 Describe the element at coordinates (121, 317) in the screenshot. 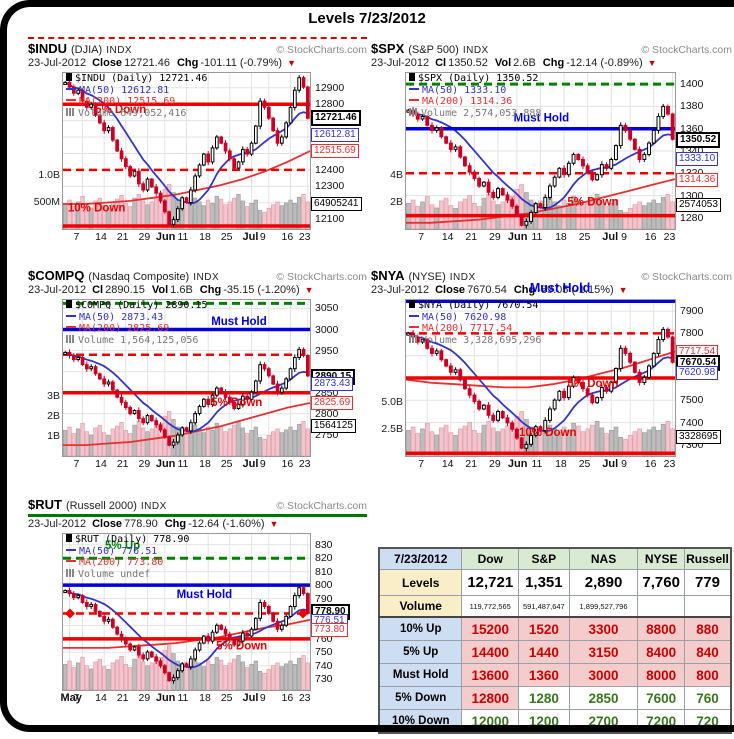

I see `legend-ma50: MA(50) 2873.43` at that location.